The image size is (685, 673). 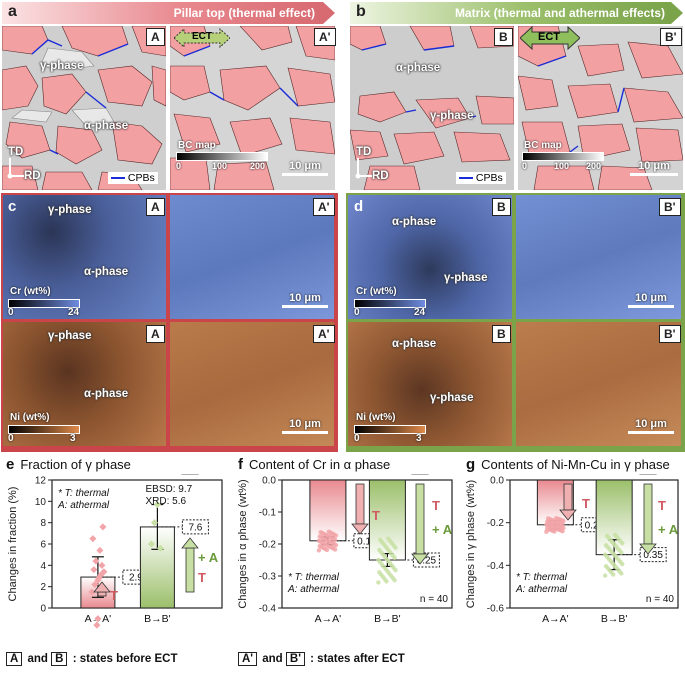 What do you see at coordinates (359, 206) in the screenshot?
I see `panel-letter-d: d` at bounding box center [359, 206].